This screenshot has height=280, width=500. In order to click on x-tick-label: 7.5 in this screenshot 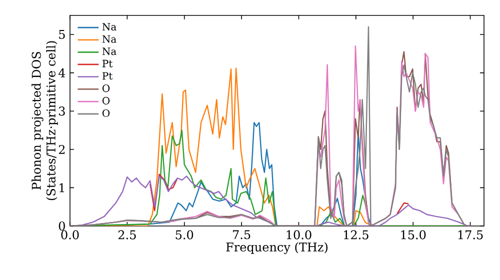, I will do `click(241, 235)`.